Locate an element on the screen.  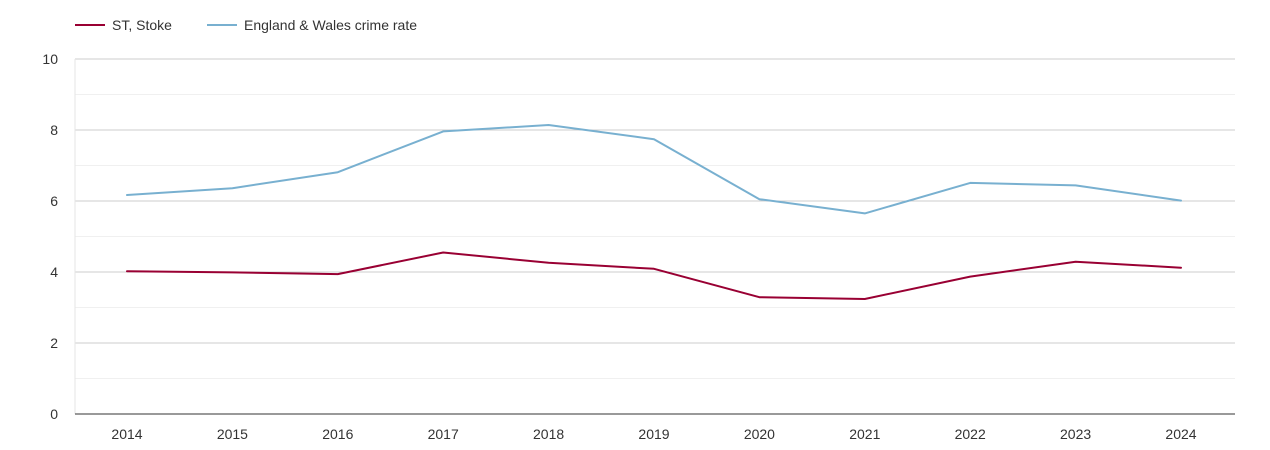
legend: ST, Stoke England & Wales crime rate is located at coordinates (246, 25).